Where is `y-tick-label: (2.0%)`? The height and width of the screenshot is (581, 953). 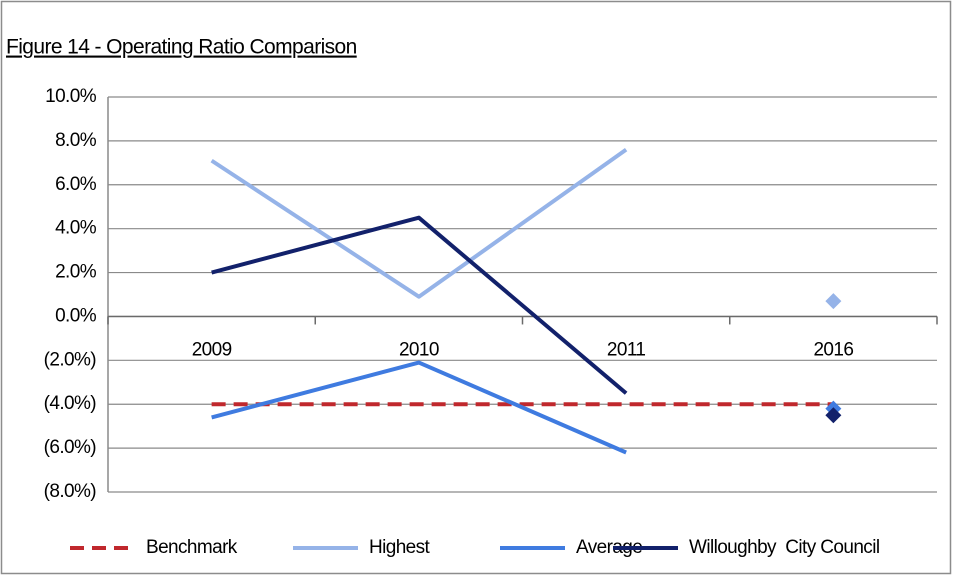 y-tick-label: (2.0%) is located at coordinates (70, 359).